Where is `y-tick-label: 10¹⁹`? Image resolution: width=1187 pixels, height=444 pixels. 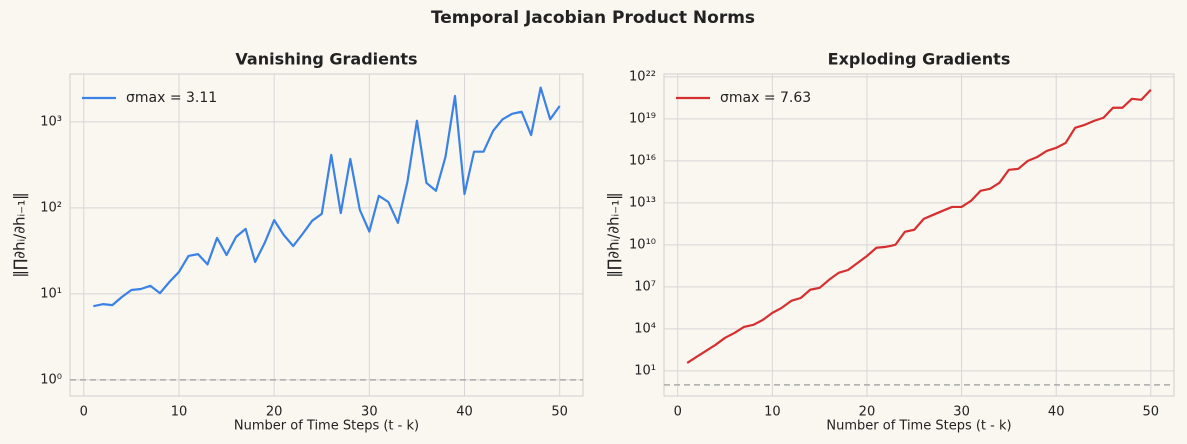 y-tick-label: 10¹⁹ is located at coordinates (642, 118).